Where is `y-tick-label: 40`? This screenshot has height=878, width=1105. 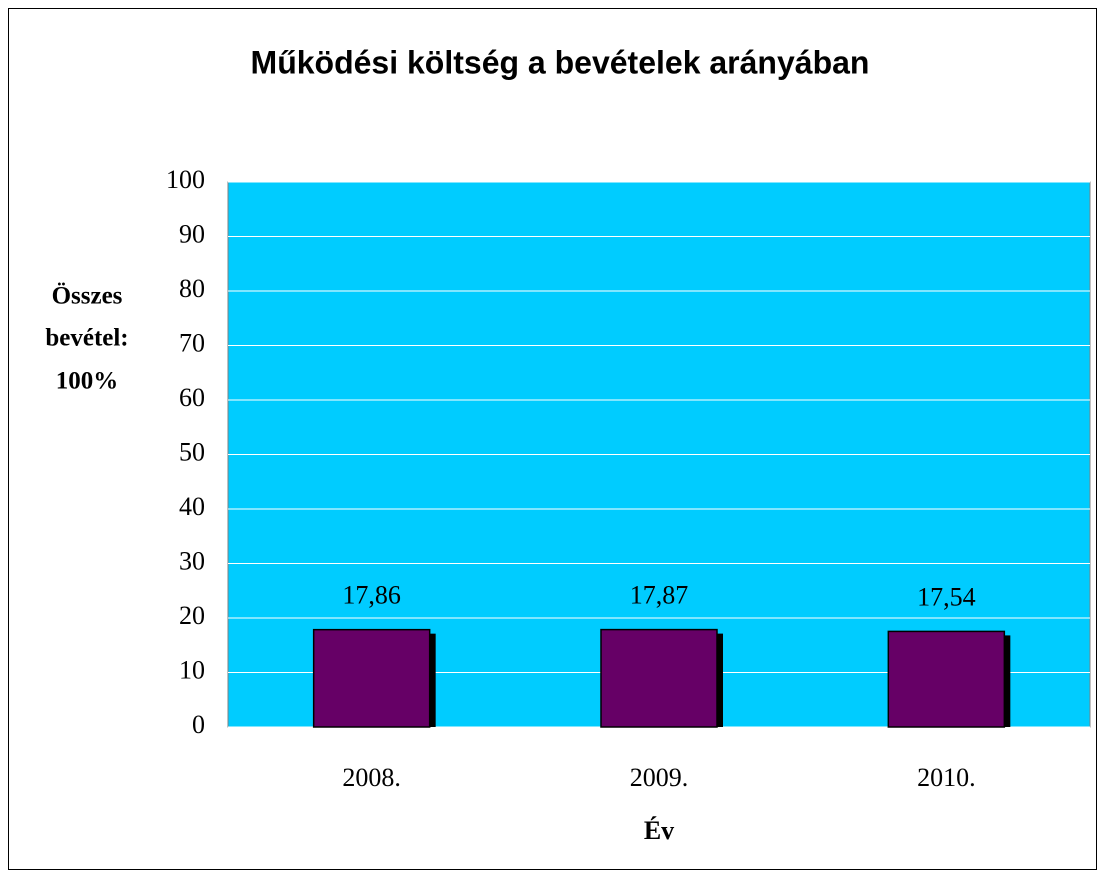
y-tick-label: 40 is located at coordinates (192, 506).